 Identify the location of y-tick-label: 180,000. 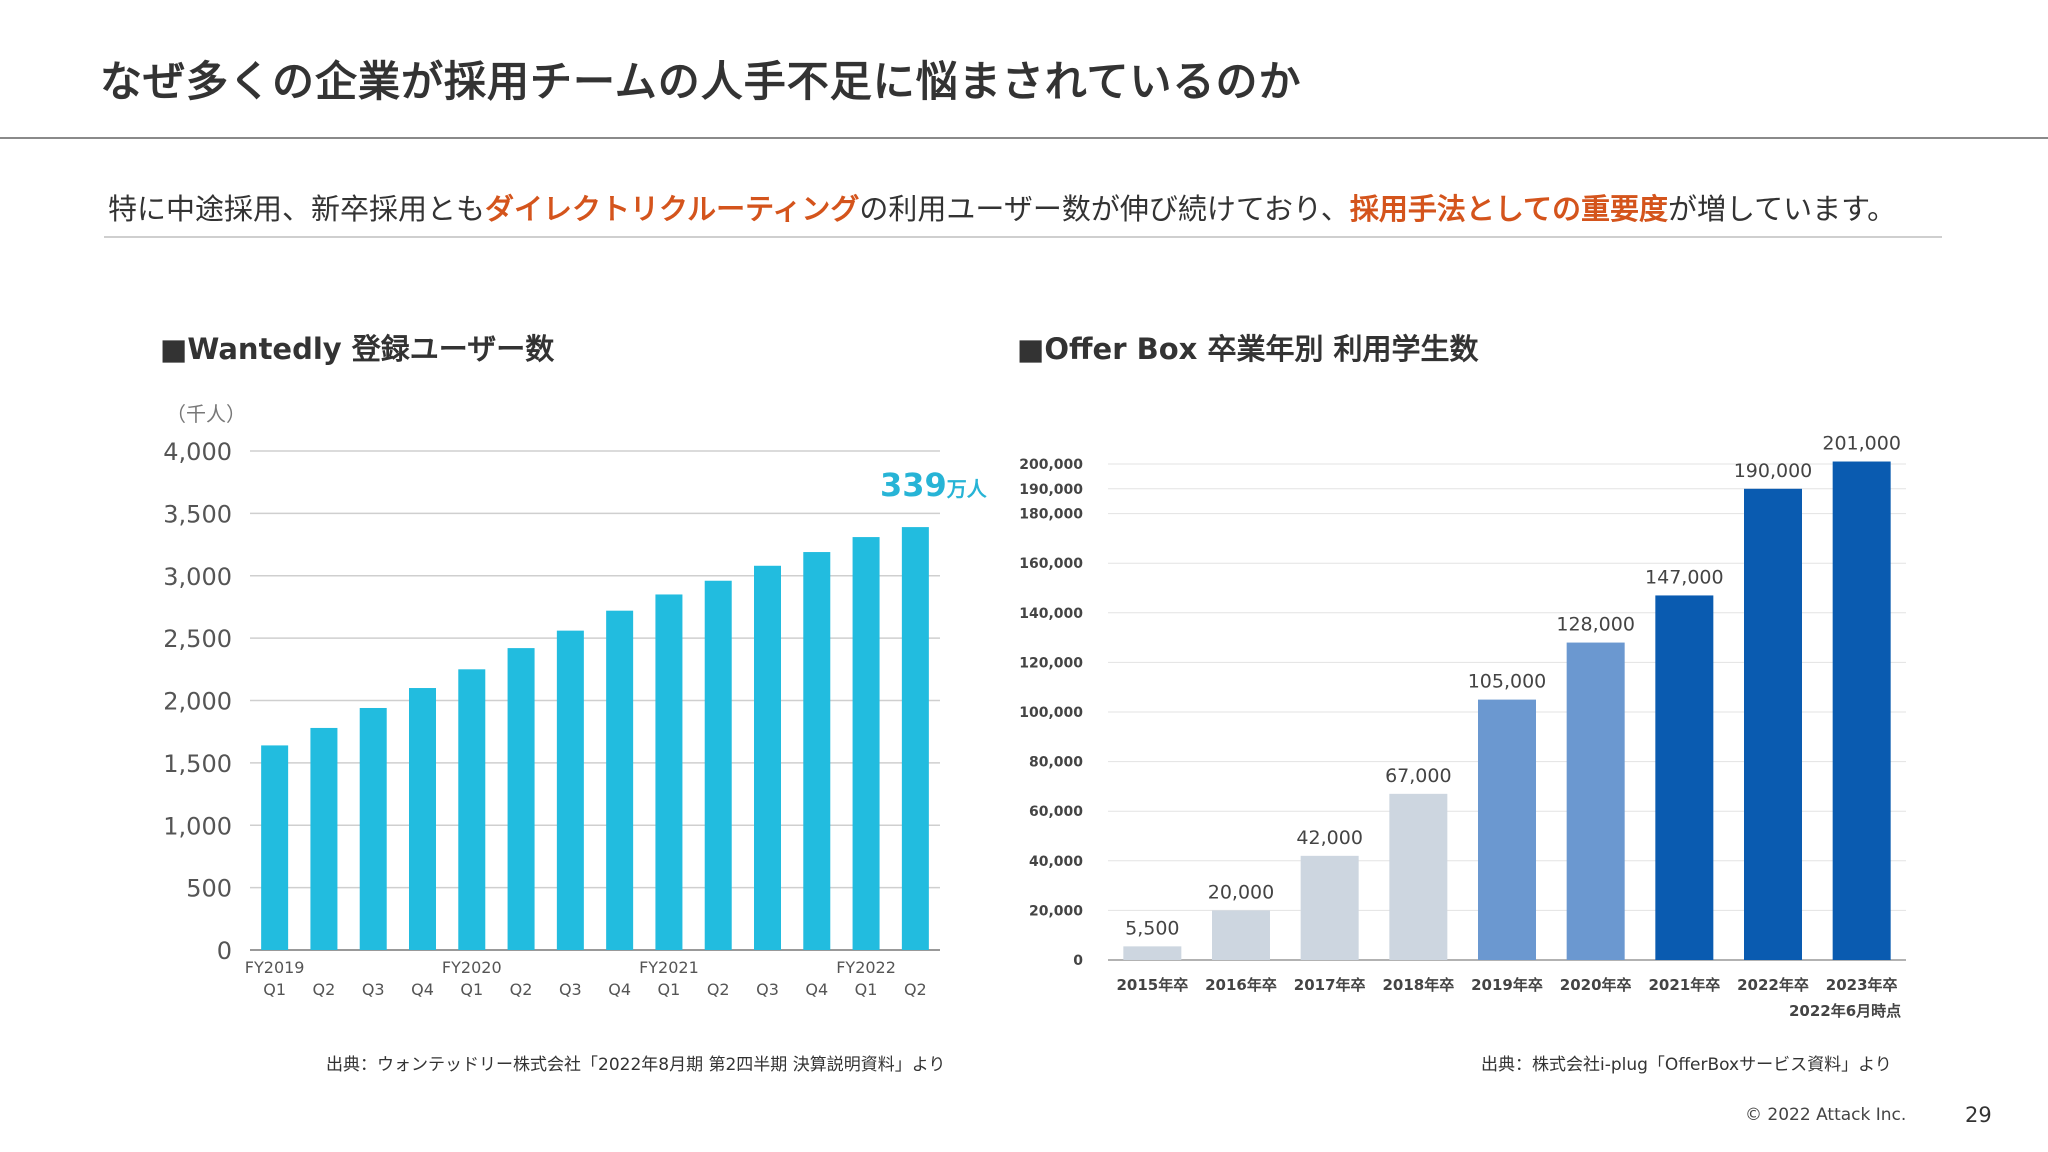
(1051, 515).